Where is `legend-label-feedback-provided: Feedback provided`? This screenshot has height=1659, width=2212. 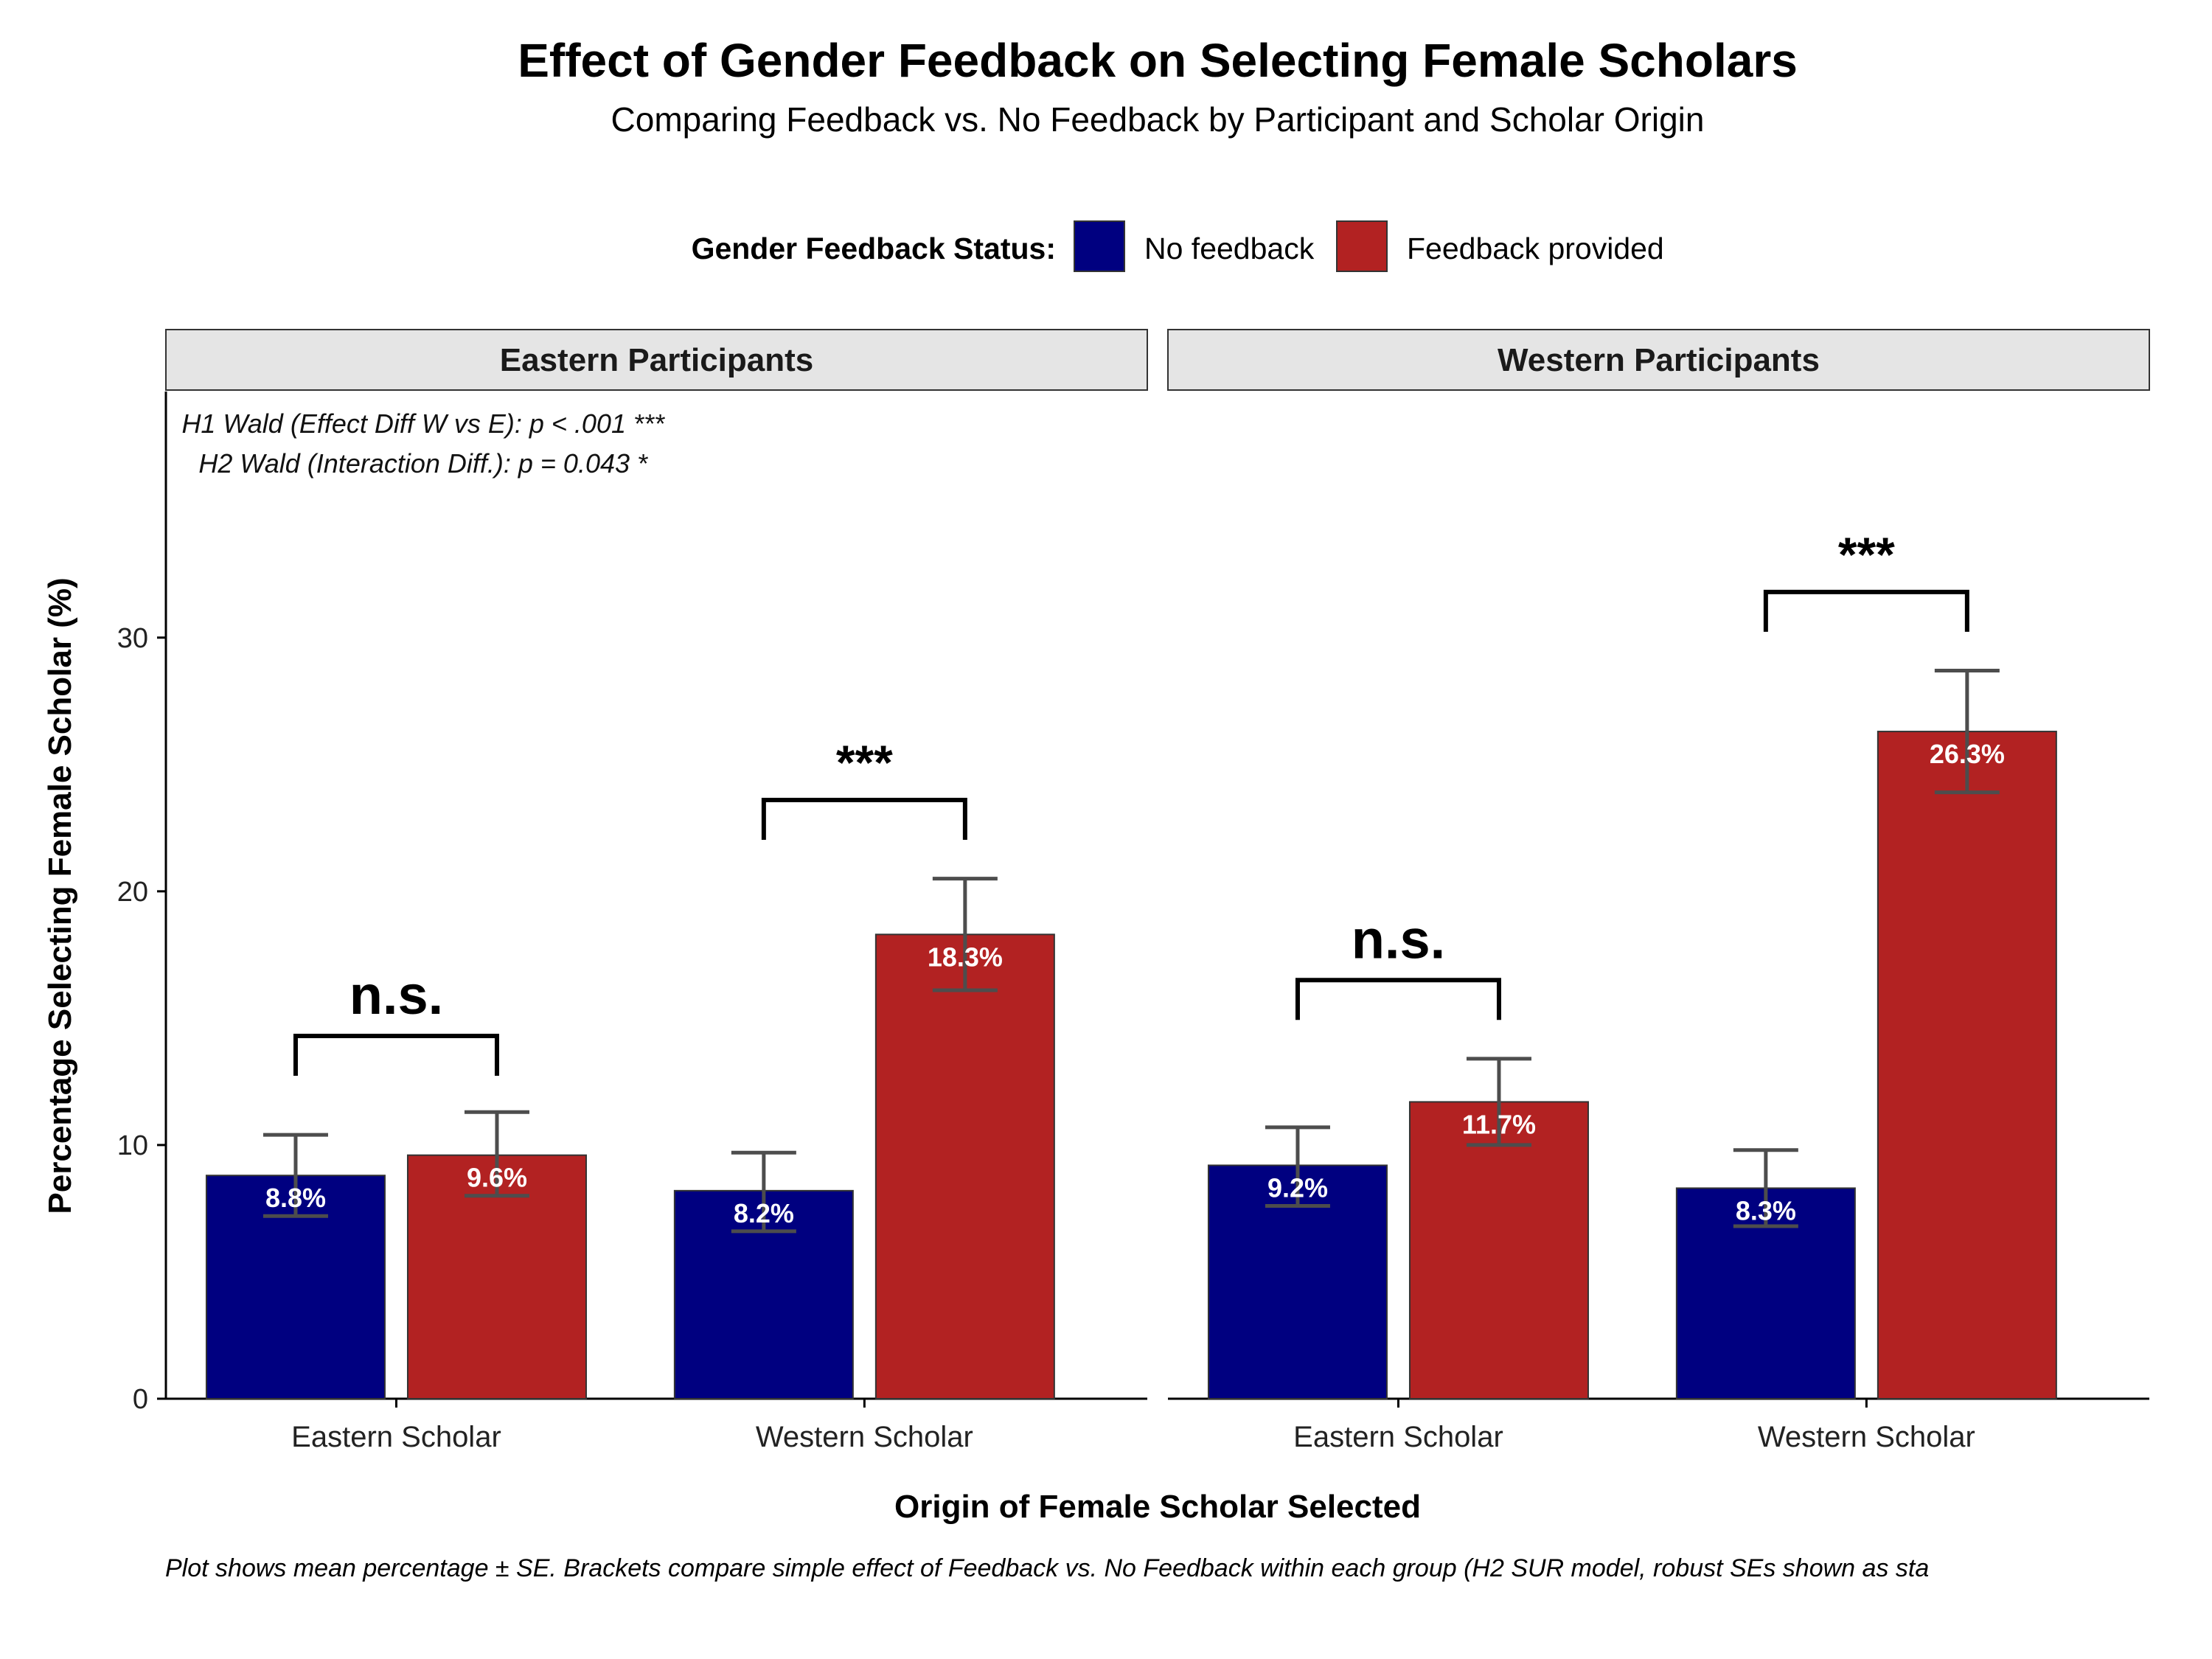 legend-label-feedback-provided: Feedback provided is located at coordinates (1535, 248).